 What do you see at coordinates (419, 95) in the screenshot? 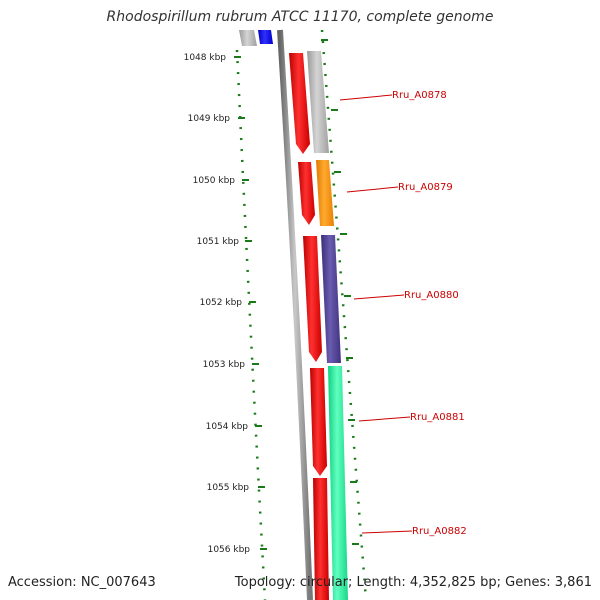
I see `label-rru-a0878: Rru_A0878` at bounding box center [419, 95].